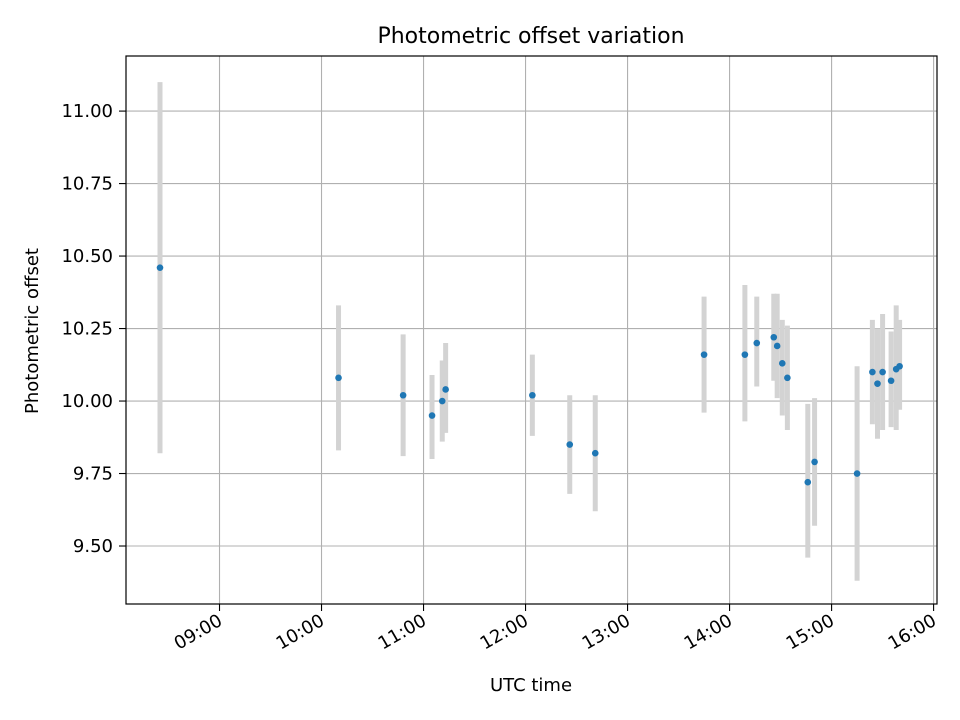 Image resolution: width=960 pixels, height=720 pixels. What do you see at coordinates (93, 474) in the screenshot?
I see `y-tick-label: 9.75` at bounding box center [93, 474].